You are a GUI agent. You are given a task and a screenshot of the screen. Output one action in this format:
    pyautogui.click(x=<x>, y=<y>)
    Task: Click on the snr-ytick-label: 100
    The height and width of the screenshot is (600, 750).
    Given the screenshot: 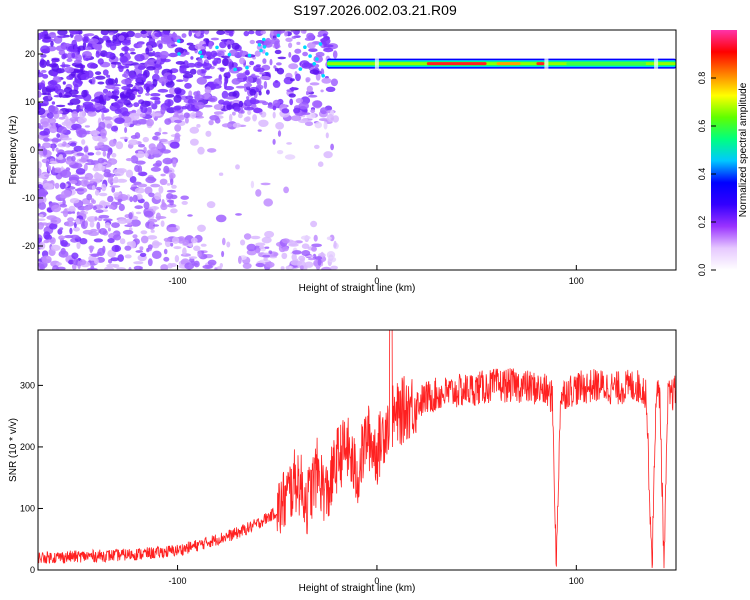 What is the action you would take?
    pyautogui.click(x=27, y=508)
    